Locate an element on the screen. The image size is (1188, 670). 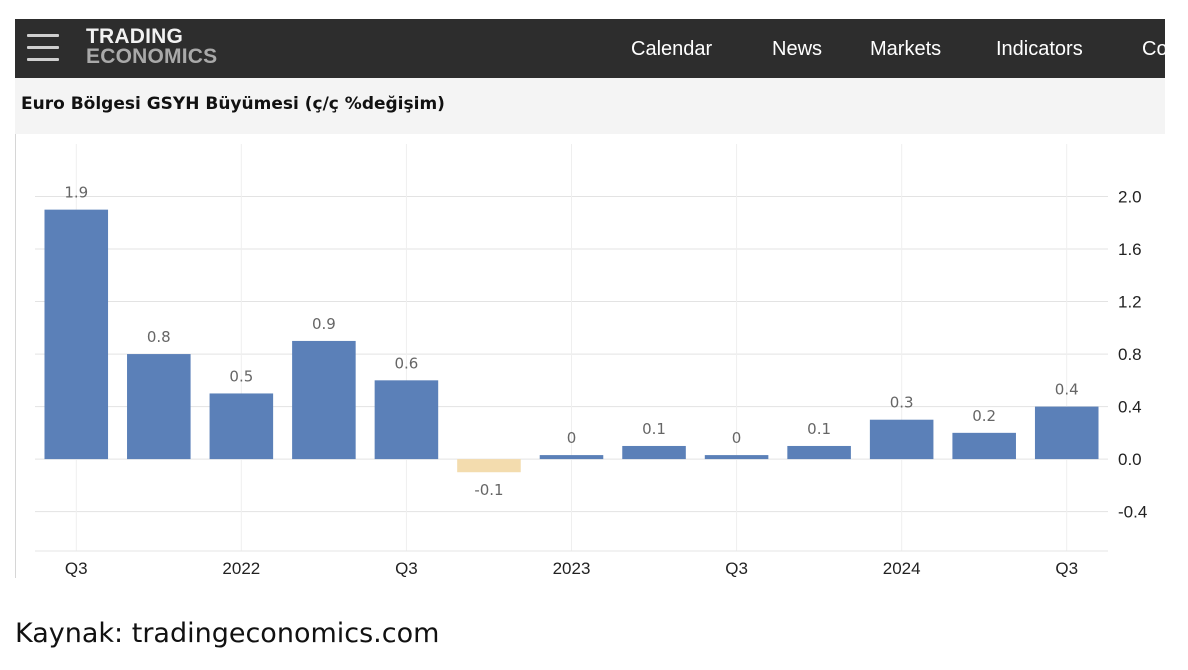
data-label: -0.1 is located at coordinates (488, 490).